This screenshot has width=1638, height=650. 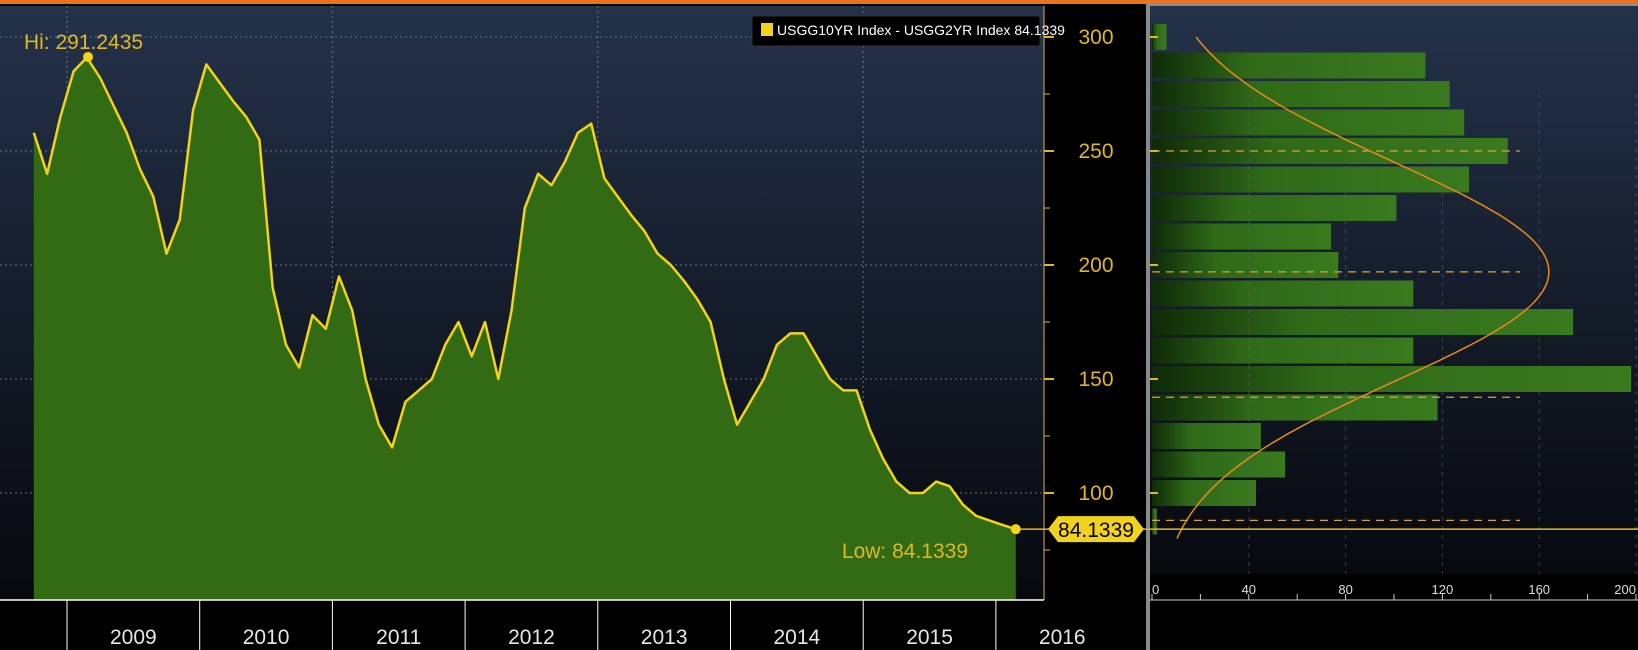 I want to click on hi-marker, so click(x=88, y=56).